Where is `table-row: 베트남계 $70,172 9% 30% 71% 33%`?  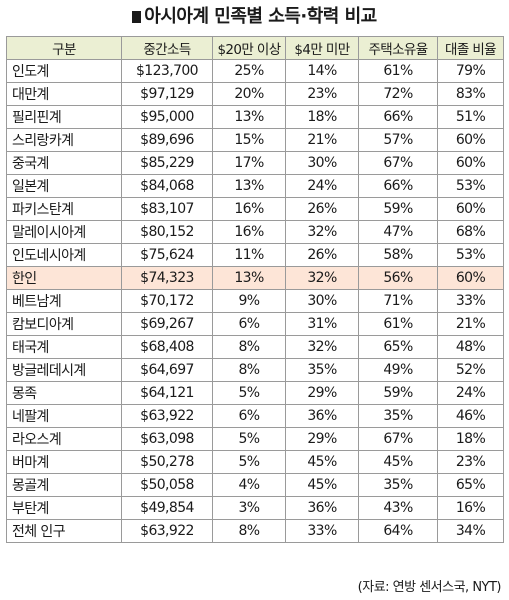 table-row: 베트남계 $70,172 9% 30% 71% 33% is located at coordinates (255, 301).